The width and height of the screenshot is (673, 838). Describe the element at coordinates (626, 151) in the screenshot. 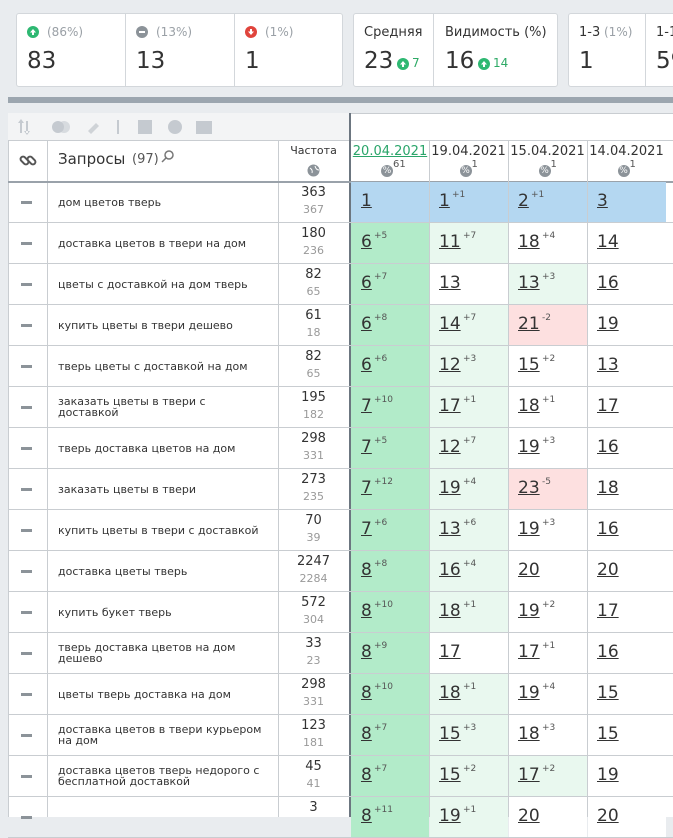

I see `date-header: 14.04.2021` at that location.